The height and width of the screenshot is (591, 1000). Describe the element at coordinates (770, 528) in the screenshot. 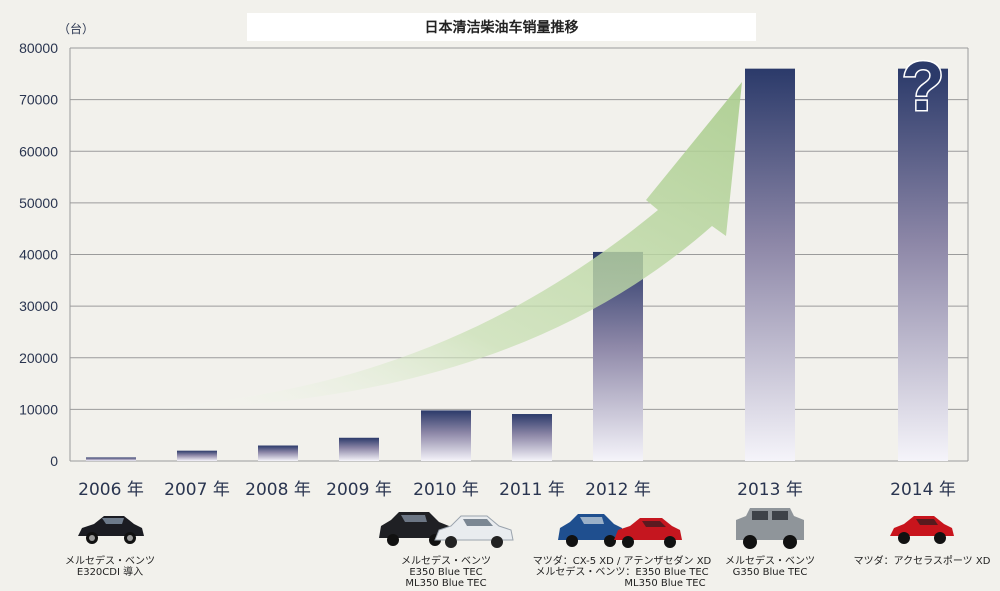

I see `mercedes-gclass-icon` at that location.